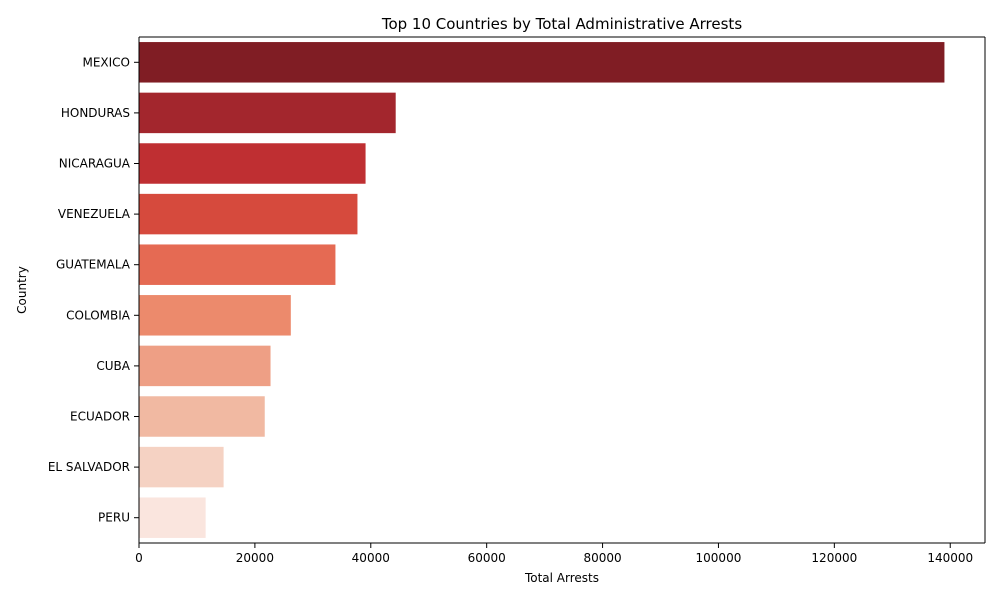  I want to click on bar-nicaragua, so click(252, 163).